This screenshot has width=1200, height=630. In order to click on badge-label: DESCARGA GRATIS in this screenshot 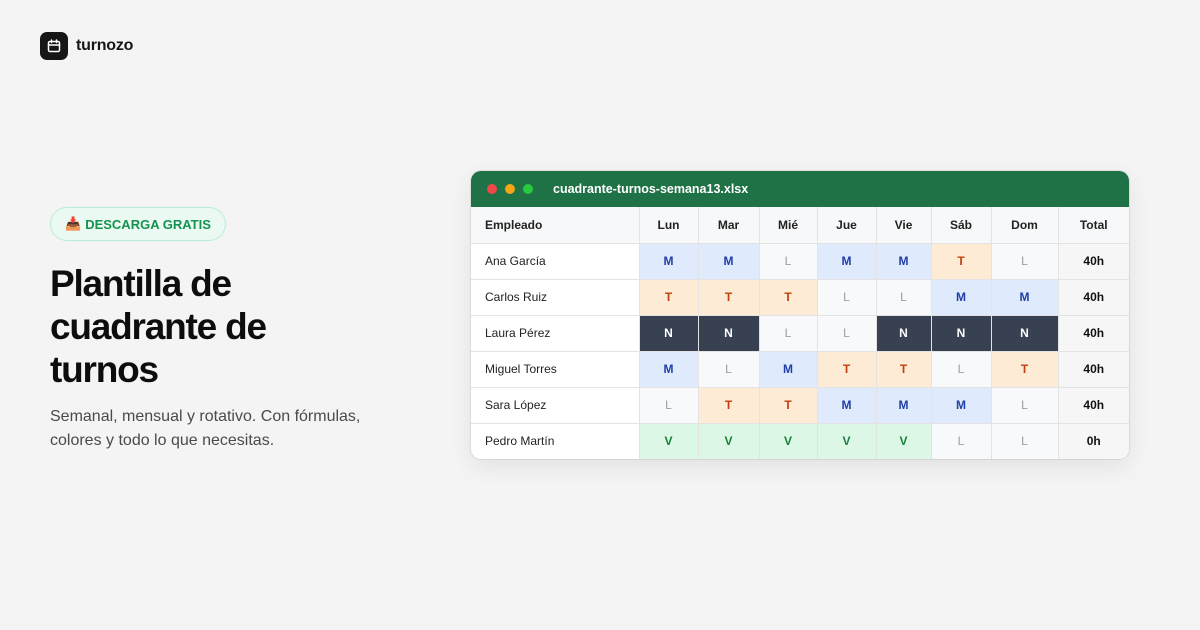, I will do `click(148, 224)`.